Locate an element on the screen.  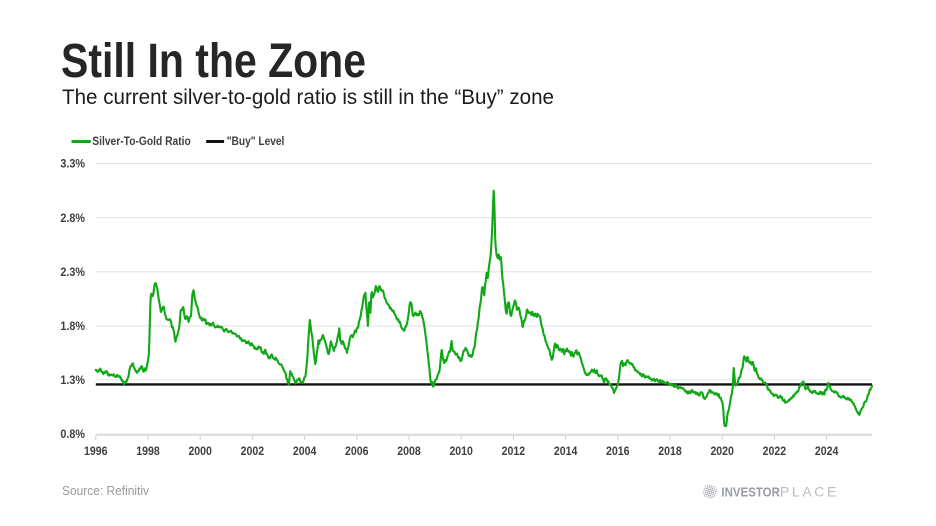
svg-text: Still In the Zone is located at coordinates (213, 61).